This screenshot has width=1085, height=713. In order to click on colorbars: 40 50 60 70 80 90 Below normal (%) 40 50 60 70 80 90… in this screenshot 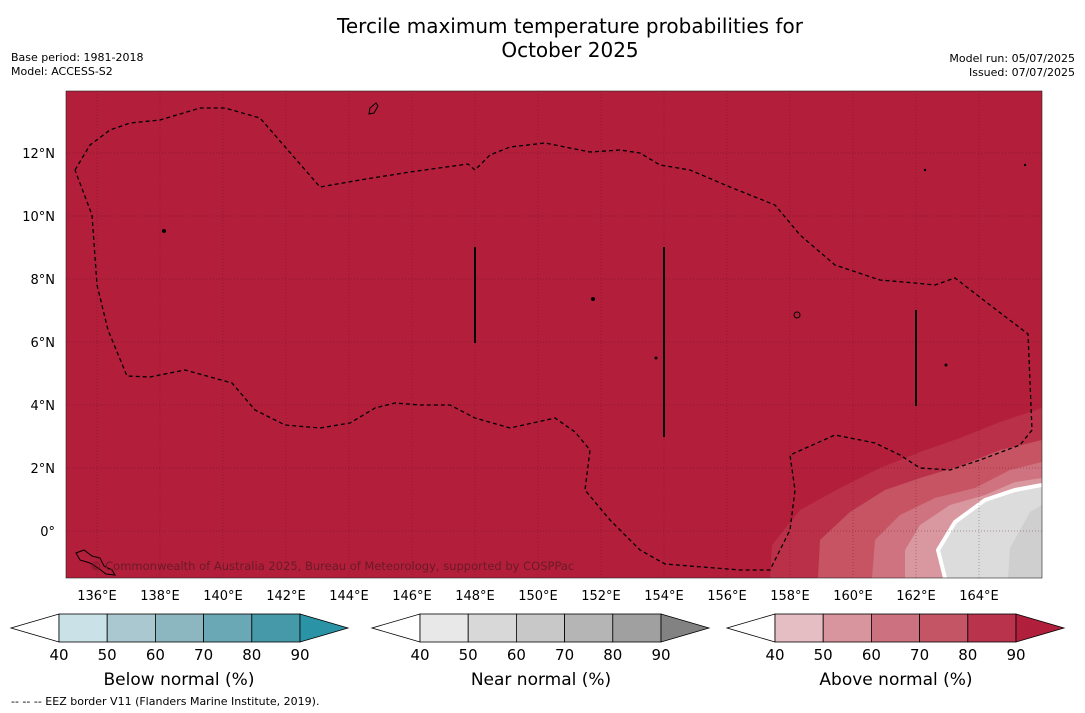, I will do `click(537, 651)`.